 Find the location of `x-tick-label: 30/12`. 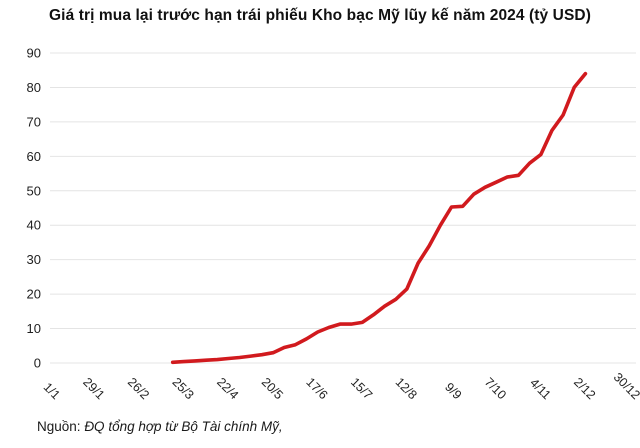

x-tick-label: 30/12 is located at coordinates (625, 386).